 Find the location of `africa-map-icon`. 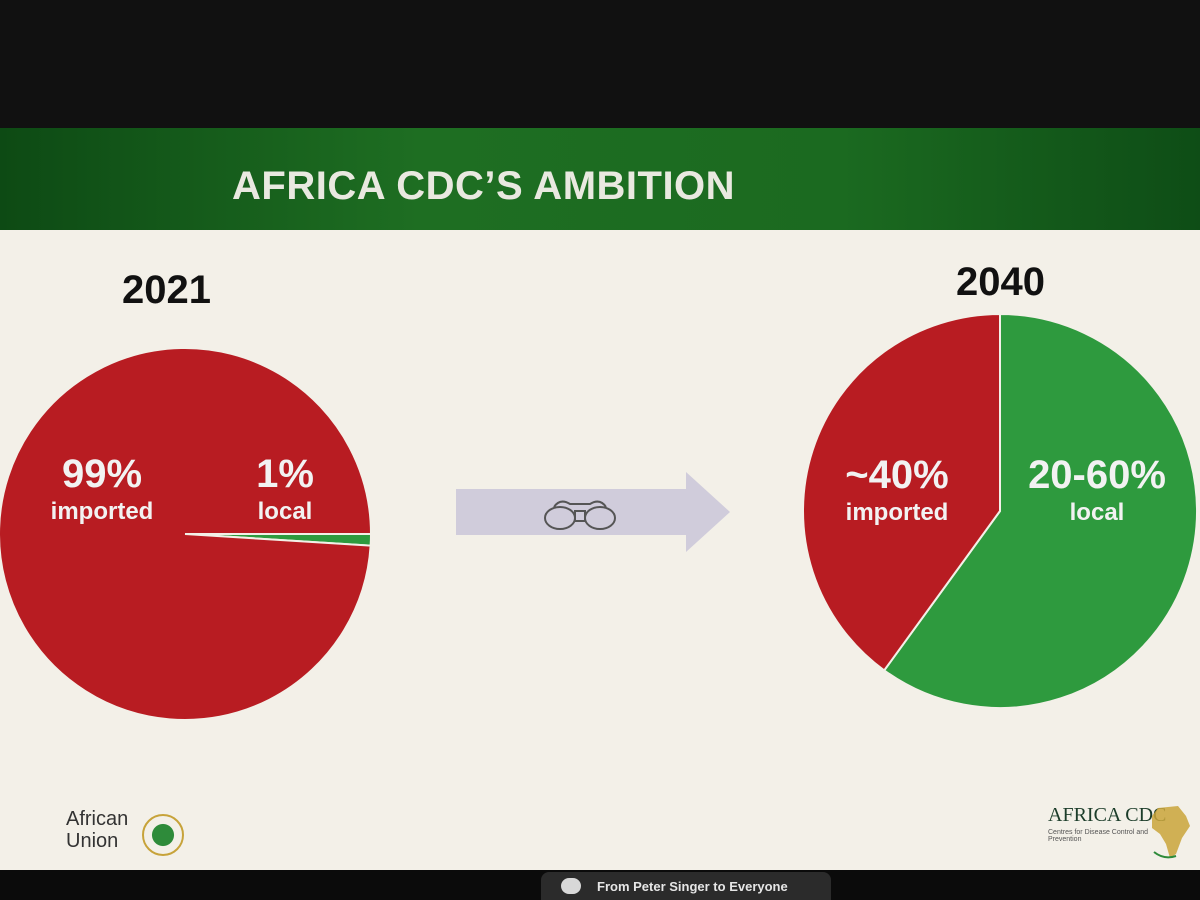

africa-map-icon is located at coordinates (1171, 832).